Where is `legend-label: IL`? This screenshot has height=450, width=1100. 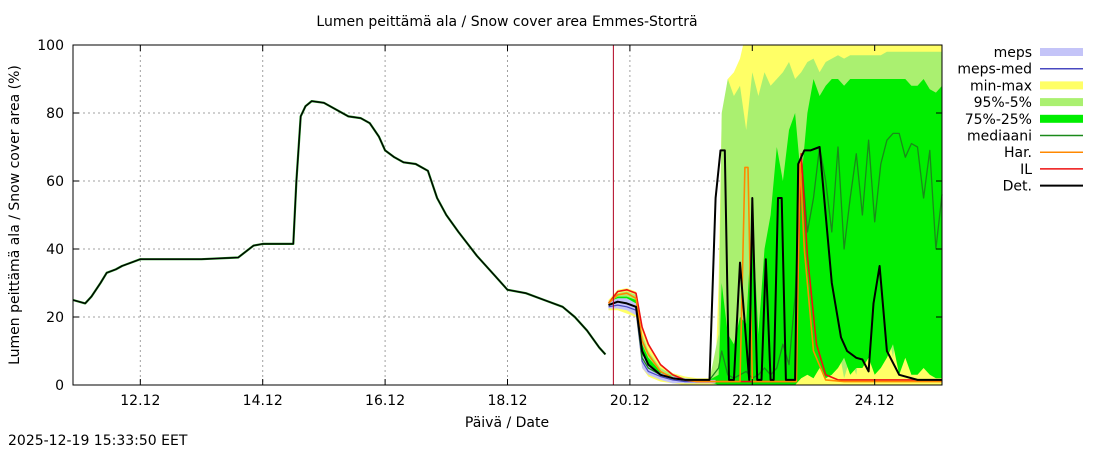
legend-label: IL is located at coordinates (1026, 170).